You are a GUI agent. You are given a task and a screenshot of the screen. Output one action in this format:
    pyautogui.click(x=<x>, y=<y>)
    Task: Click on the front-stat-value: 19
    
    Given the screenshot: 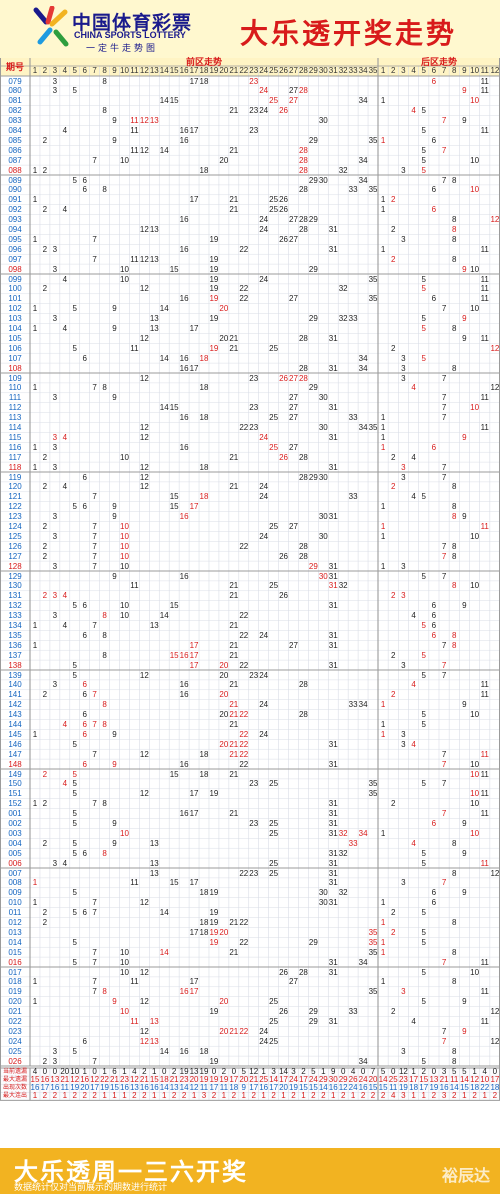 What is the action you would take?
    pyautogui.click(x=105, y=1088)
    